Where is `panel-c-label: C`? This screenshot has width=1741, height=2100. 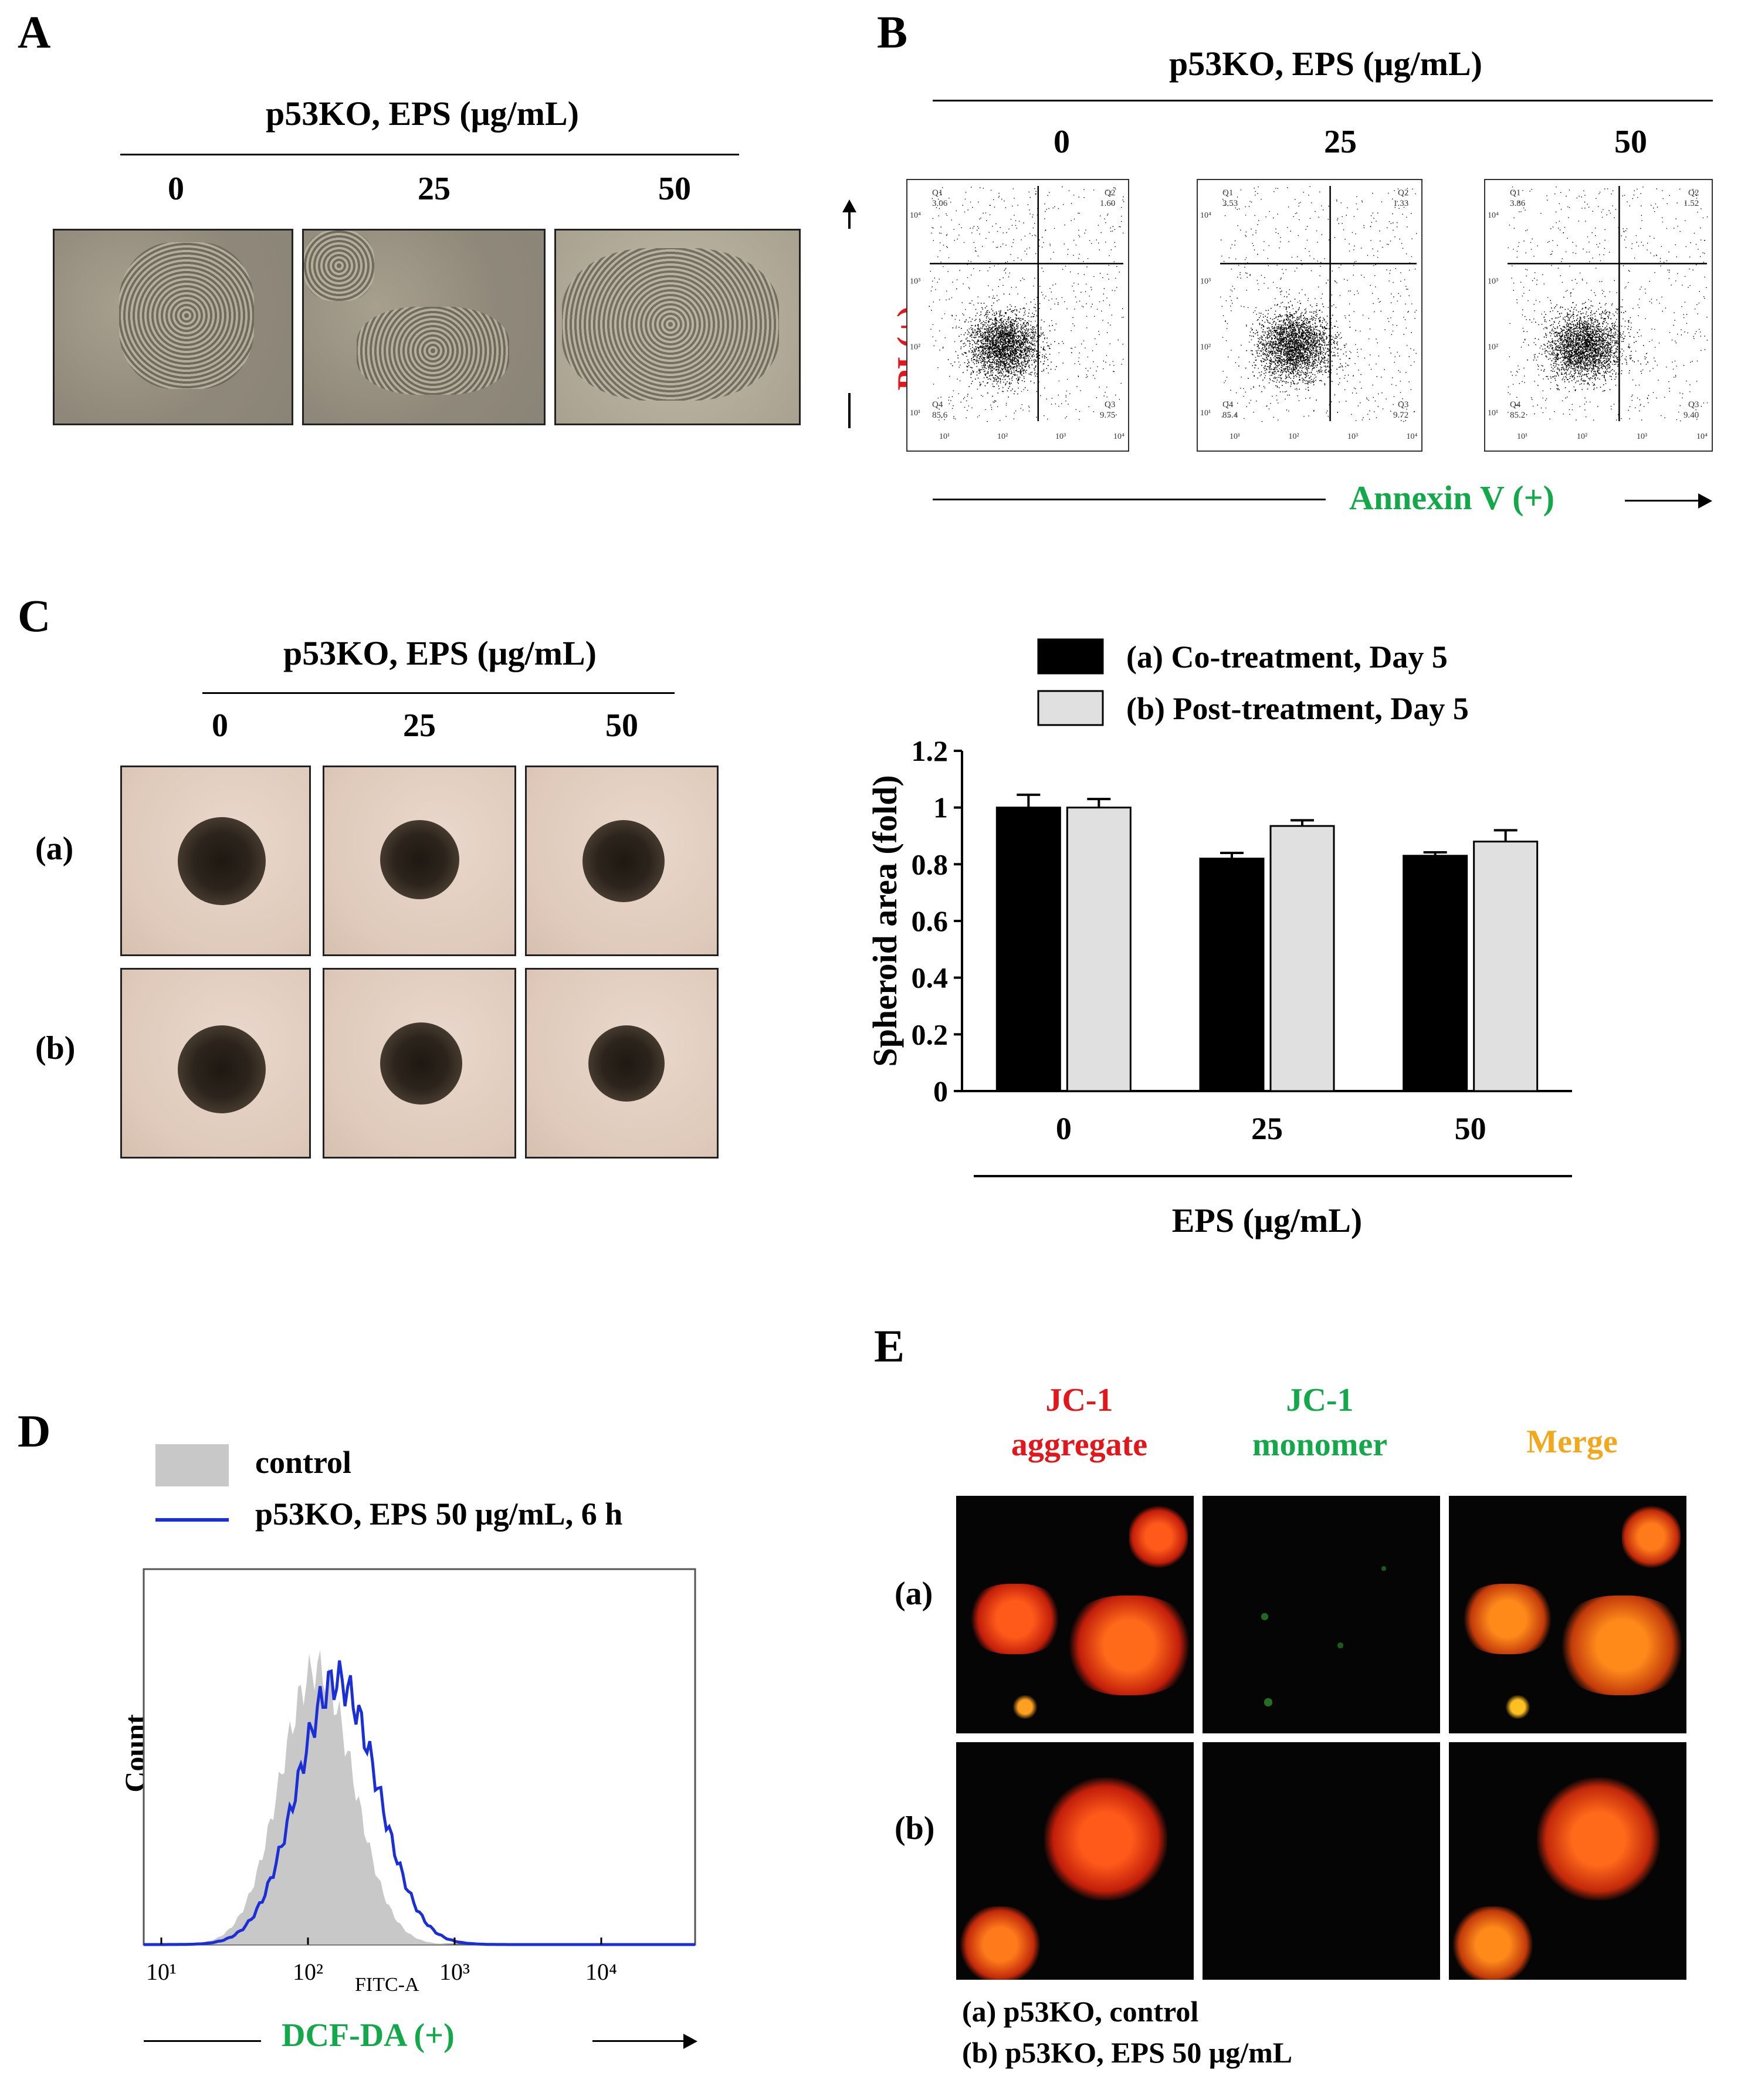
panel-c-label: C is located at coordinates (34, 615).